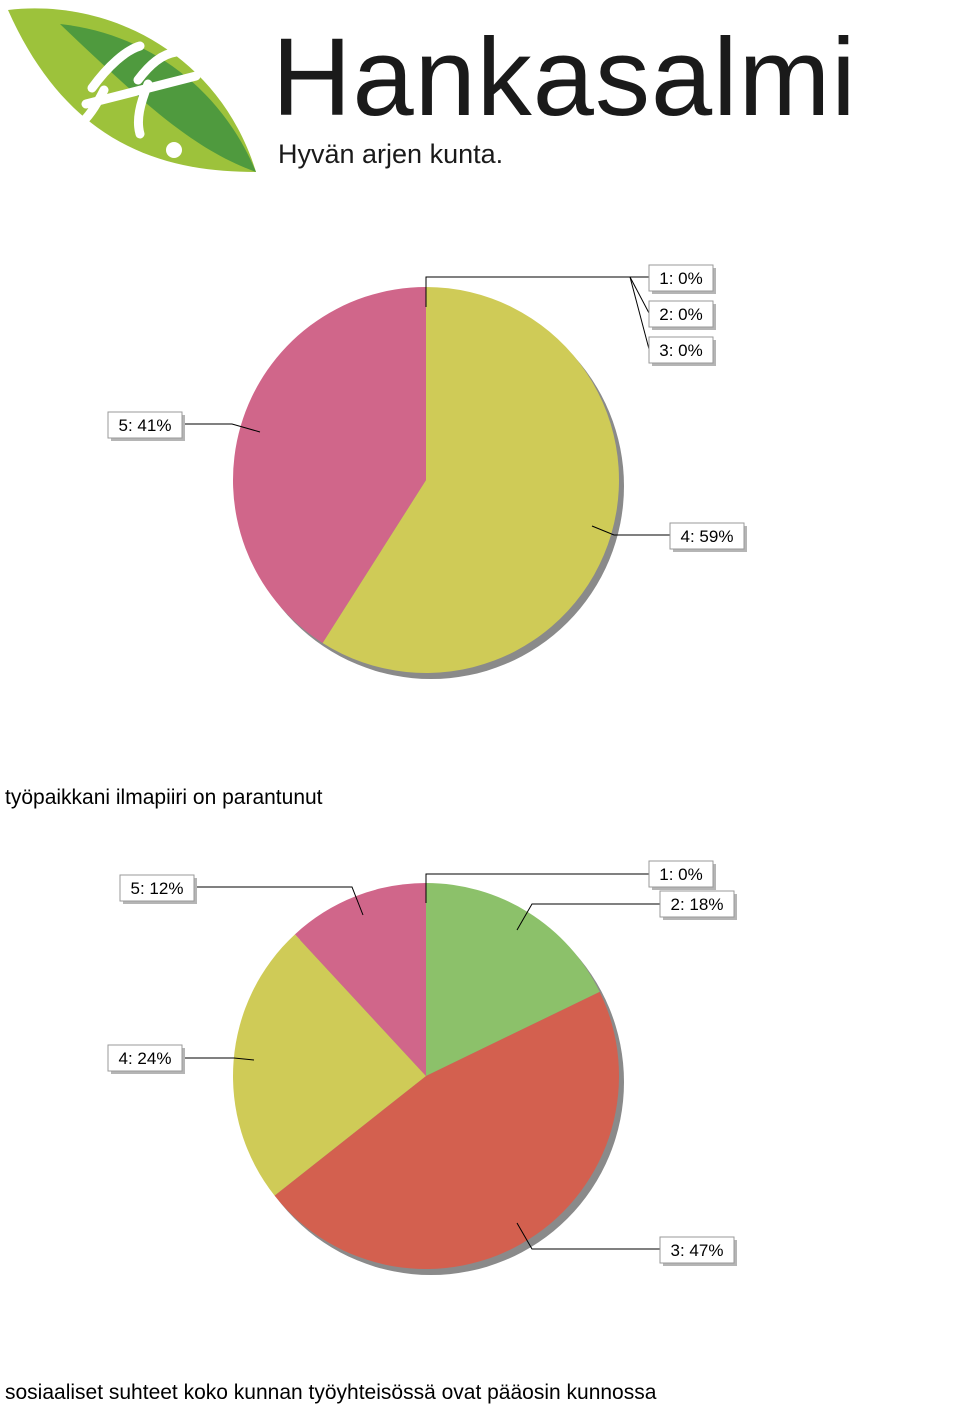 This screenshot has height=1409, width=960. I want to click on data-label-5: 5: 12%, so click(157, 888).